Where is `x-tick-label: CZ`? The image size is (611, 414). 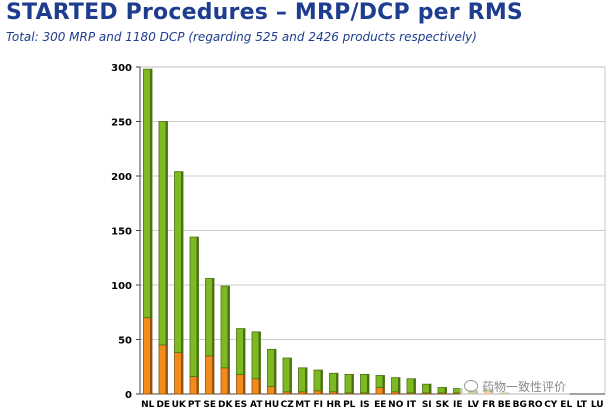 x-tick-label: CZ is located at coordinates (288, 405).